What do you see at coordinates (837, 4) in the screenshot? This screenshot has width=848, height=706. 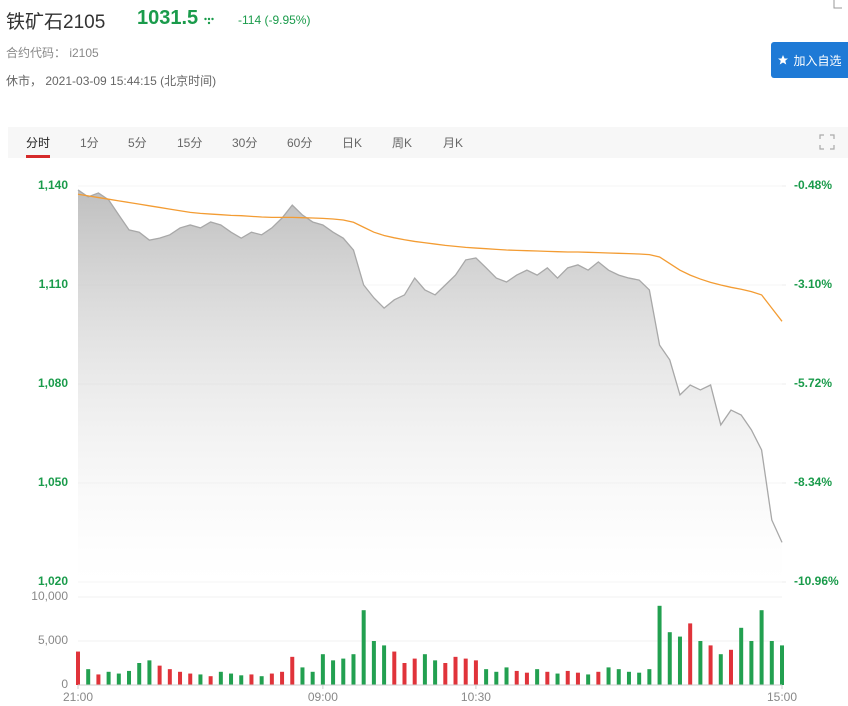 I see `corner-icon` at bounding box center [837, 4].